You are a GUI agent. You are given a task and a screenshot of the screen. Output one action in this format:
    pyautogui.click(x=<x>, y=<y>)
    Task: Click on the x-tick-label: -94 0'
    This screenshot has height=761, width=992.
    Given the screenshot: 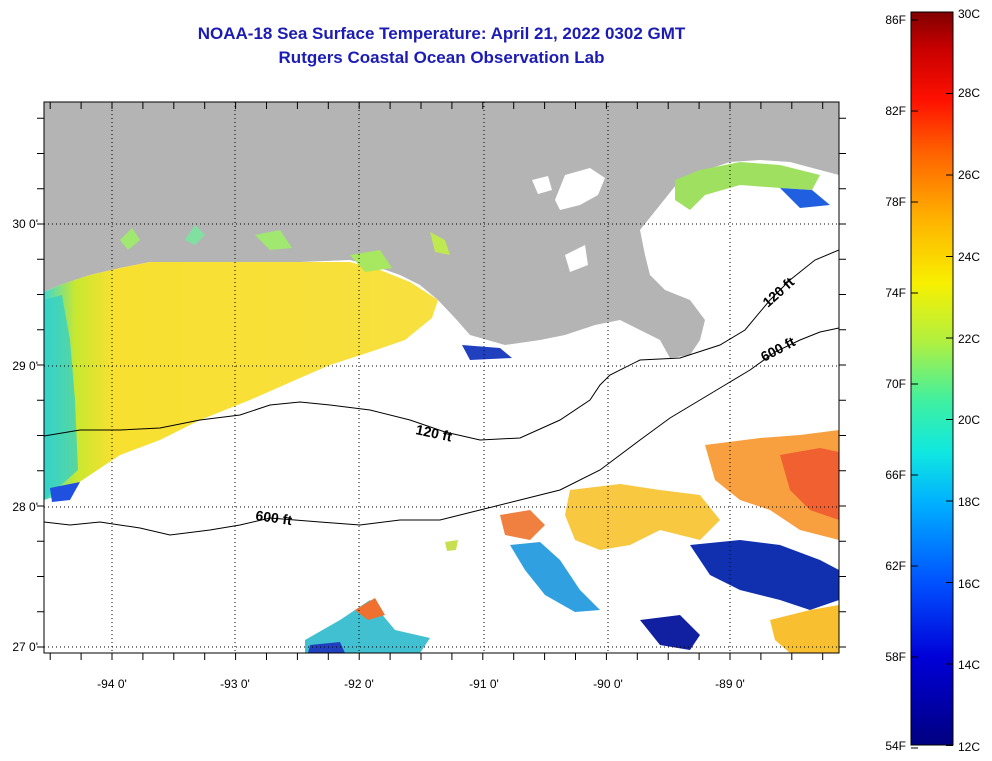 What is the action you would take?
    pyautogui.click(x=112, y=684)
    